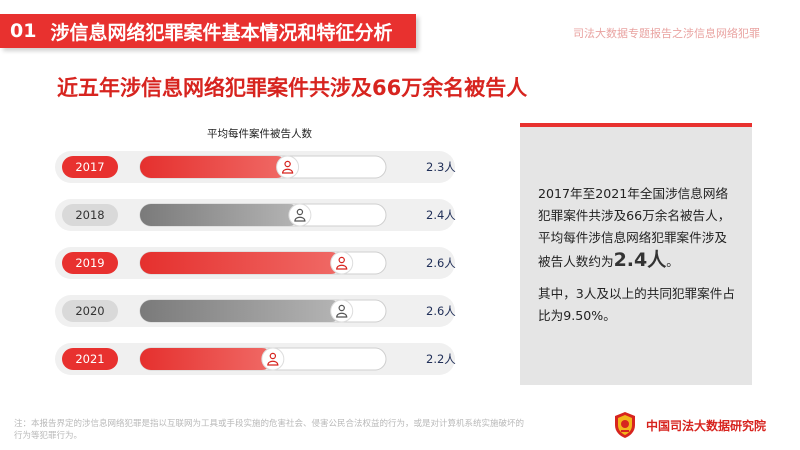 The width and height of the screenshot is (800, 450). I want to click on chart-title: 平均每件案件被告人数, so click(259, 134).